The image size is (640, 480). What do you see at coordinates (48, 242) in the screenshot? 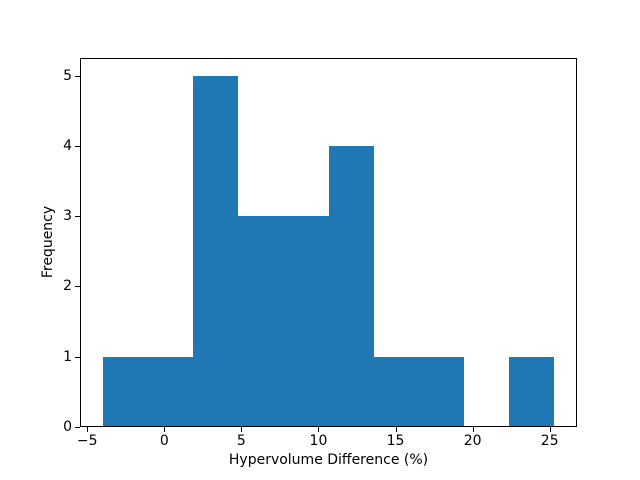
I see `y-axis-label: Frequency` at bounding box center [48, 242].